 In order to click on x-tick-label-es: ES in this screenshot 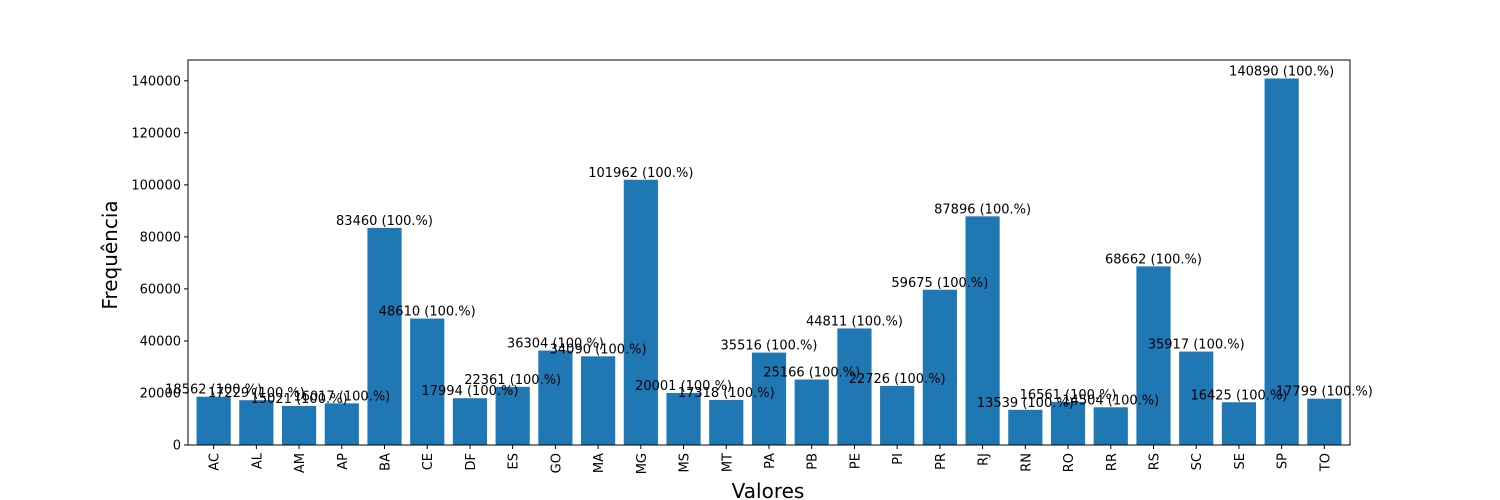, I will do `click(514, 461)`.